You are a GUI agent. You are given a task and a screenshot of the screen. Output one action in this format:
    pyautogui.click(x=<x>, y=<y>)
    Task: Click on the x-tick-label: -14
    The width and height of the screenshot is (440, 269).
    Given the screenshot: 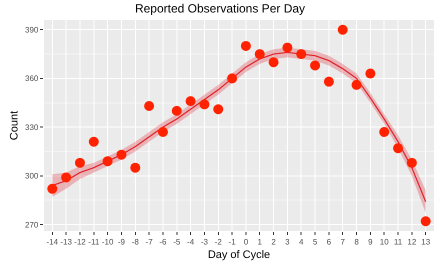 What is the action you would take?
    pyautogui.click(x=52, y=242)
    